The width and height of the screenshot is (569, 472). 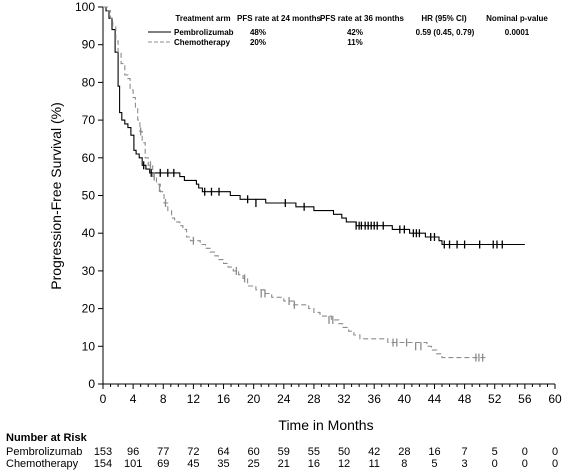 I want to click on x-tick-label: 24, so click(x=284, y=399).